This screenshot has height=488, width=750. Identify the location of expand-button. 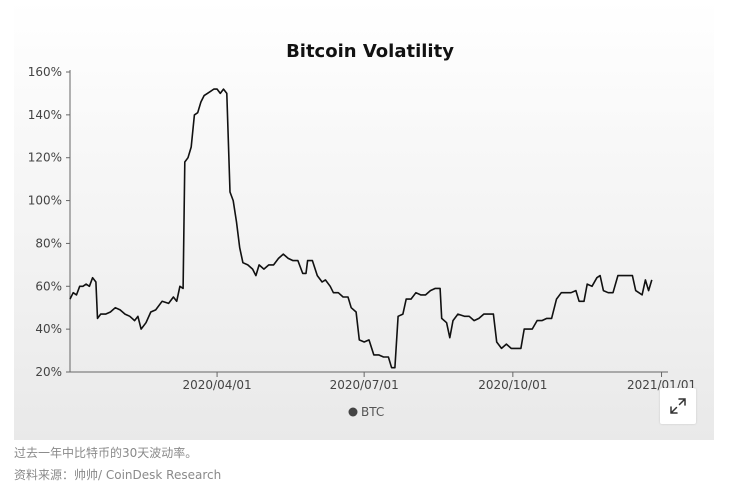
(678, 406).